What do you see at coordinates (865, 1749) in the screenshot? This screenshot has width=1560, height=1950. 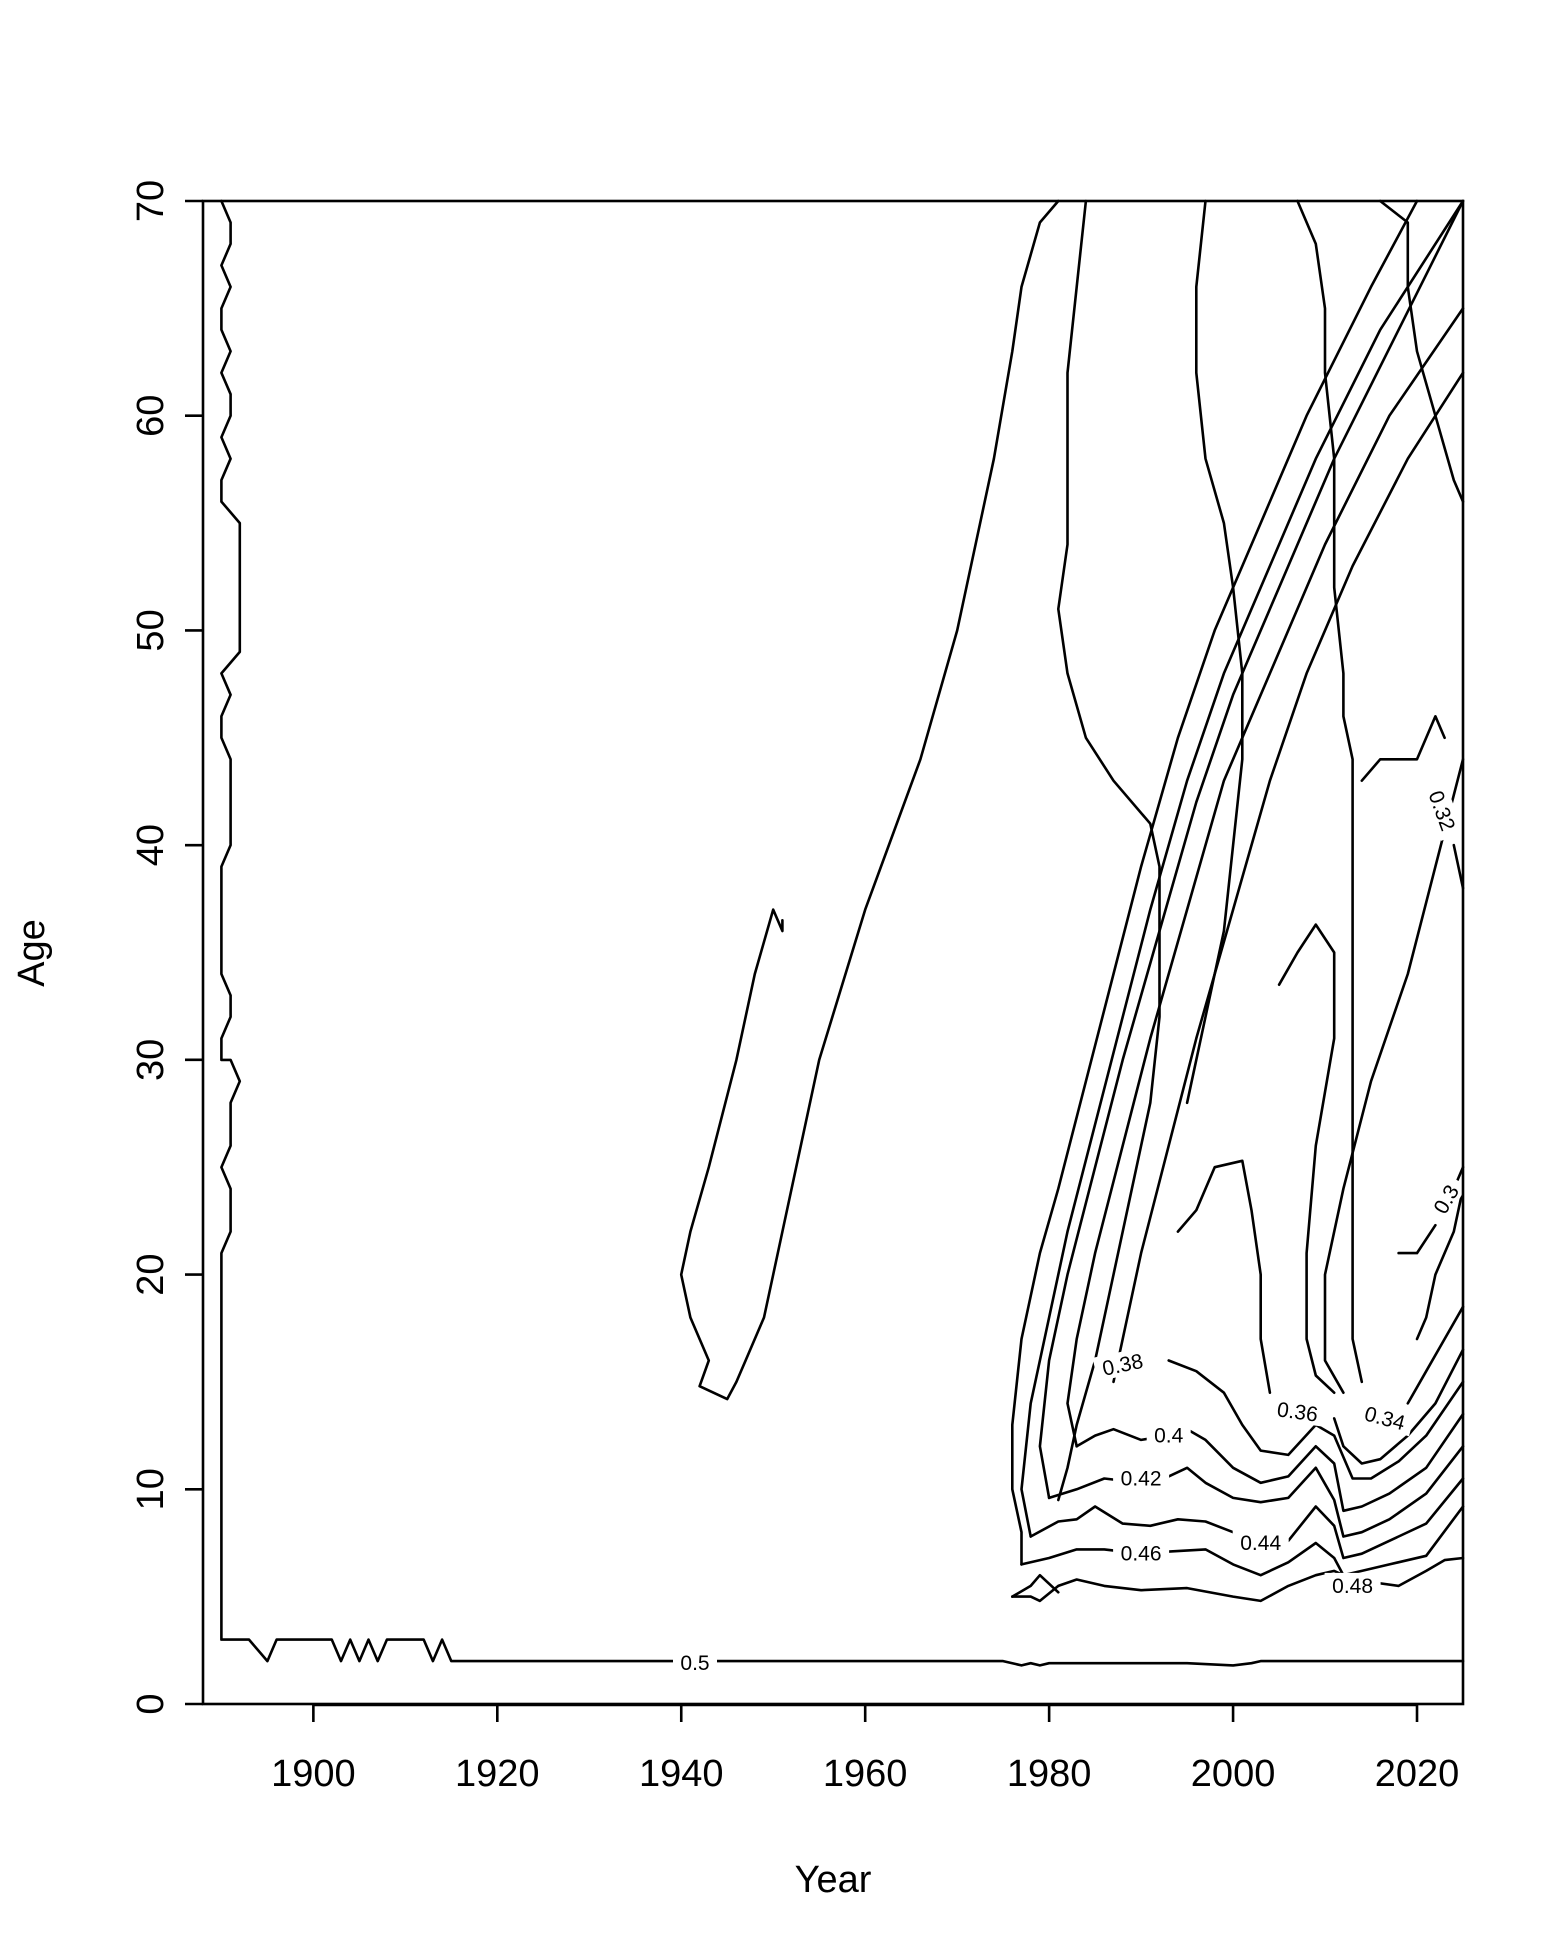 I see `x-axis: 1900 1920 1940 1960 1980 2000 2020` at bounding box center [865, 1749].